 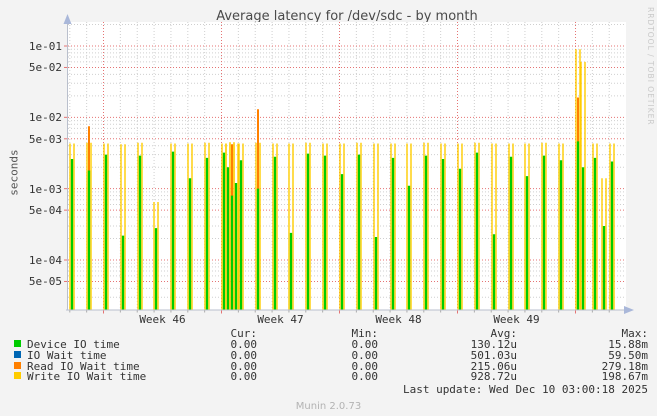 I want to click on x-axis-label: Week 49, so click(x=516, y=319).